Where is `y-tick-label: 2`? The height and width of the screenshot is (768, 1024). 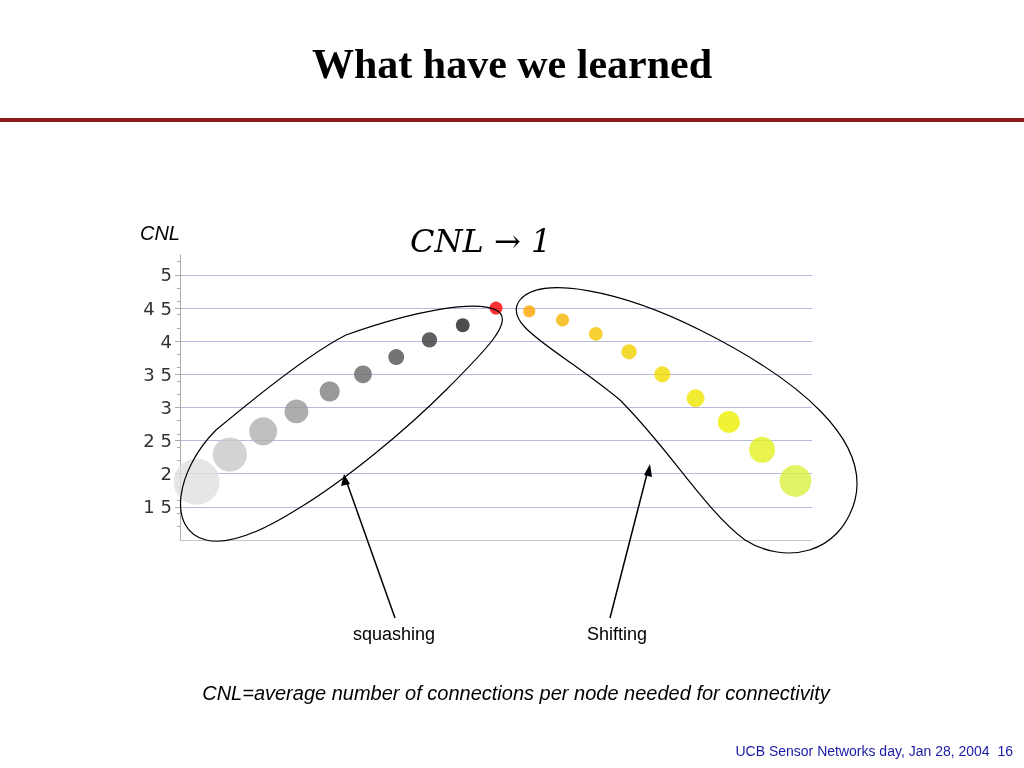 y-tick-label: 2 is located at coordinates (166, 474).